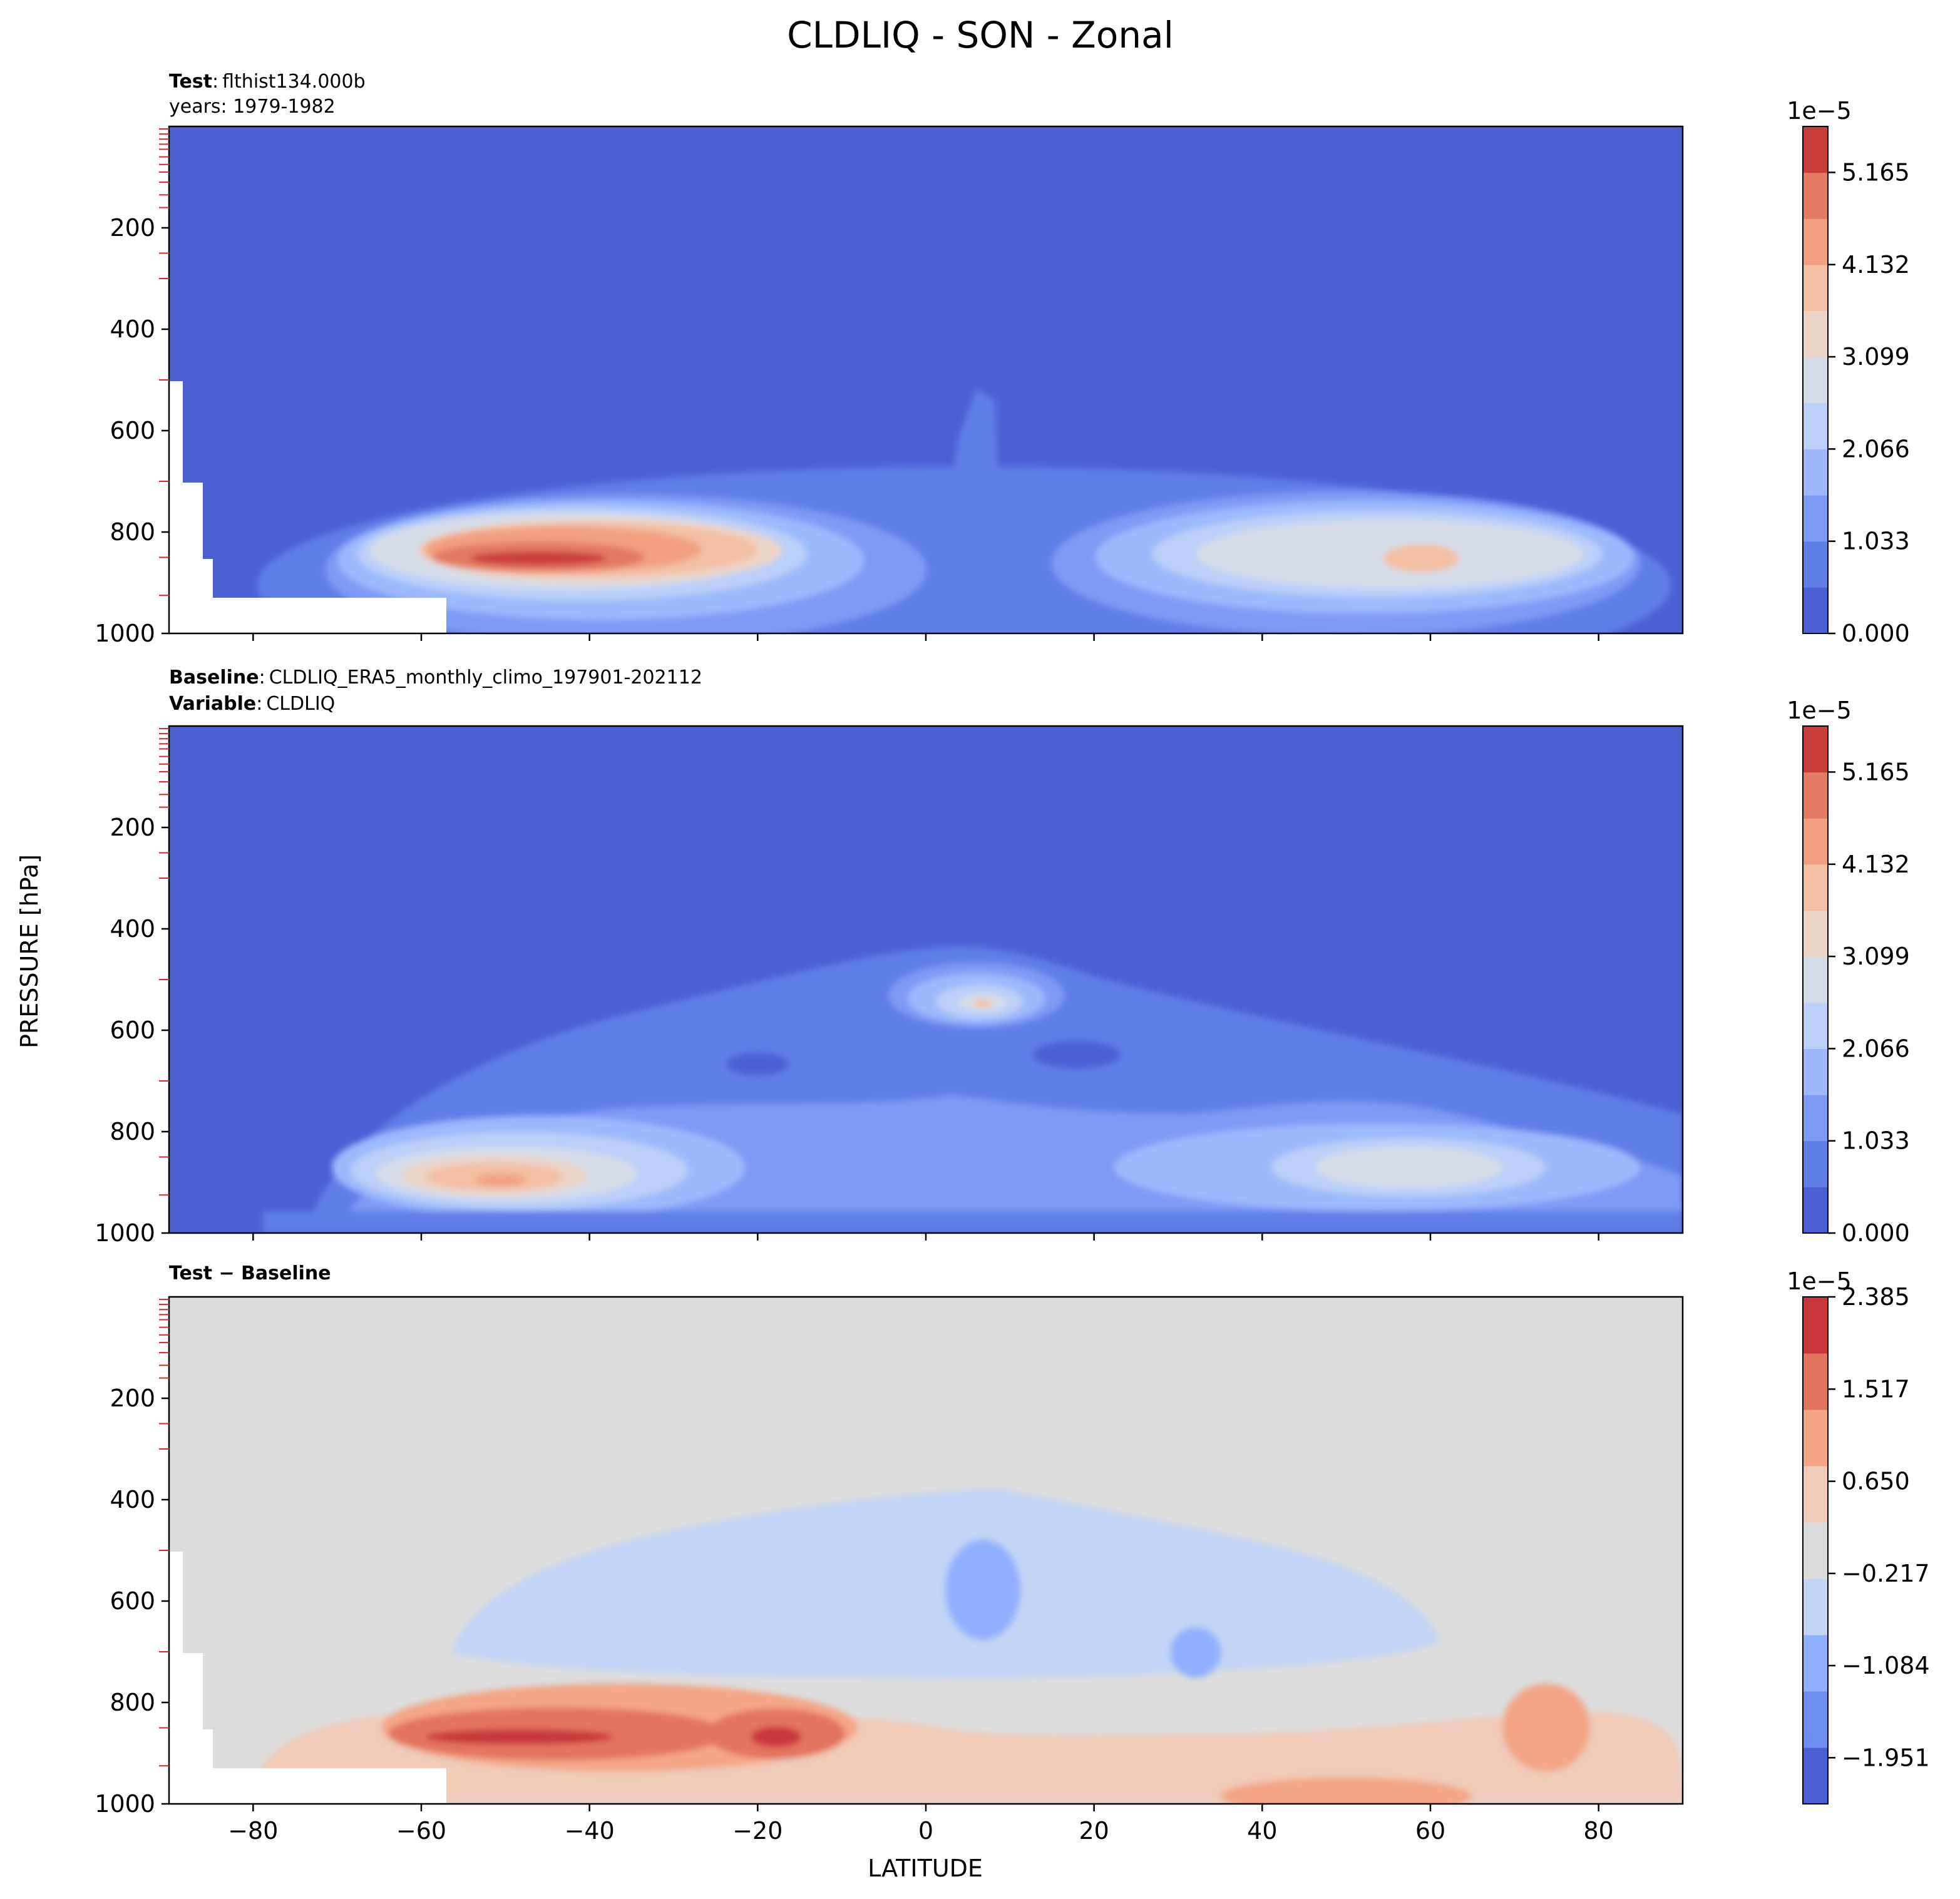 This screenshot has width=1960, height=1899. I want to click on baseline-contour-surface-layer, so click(973, 1222).